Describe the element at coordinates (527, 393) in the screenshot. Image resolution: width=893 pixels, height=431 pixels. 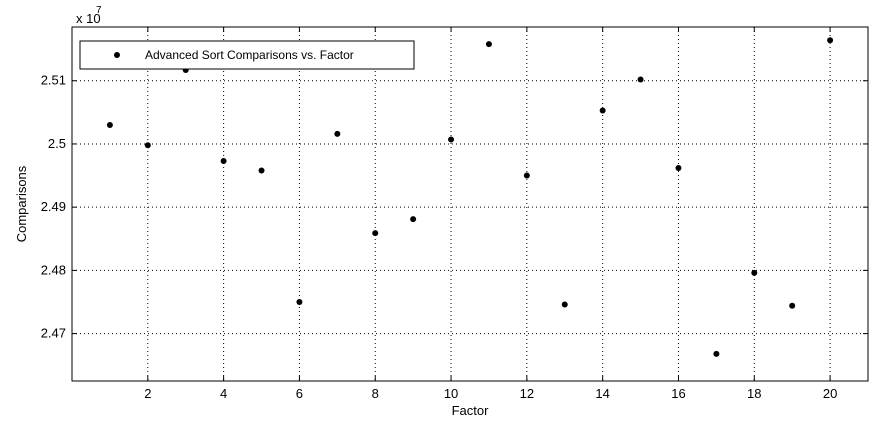
I see `x-tick-label: 12` at that location.